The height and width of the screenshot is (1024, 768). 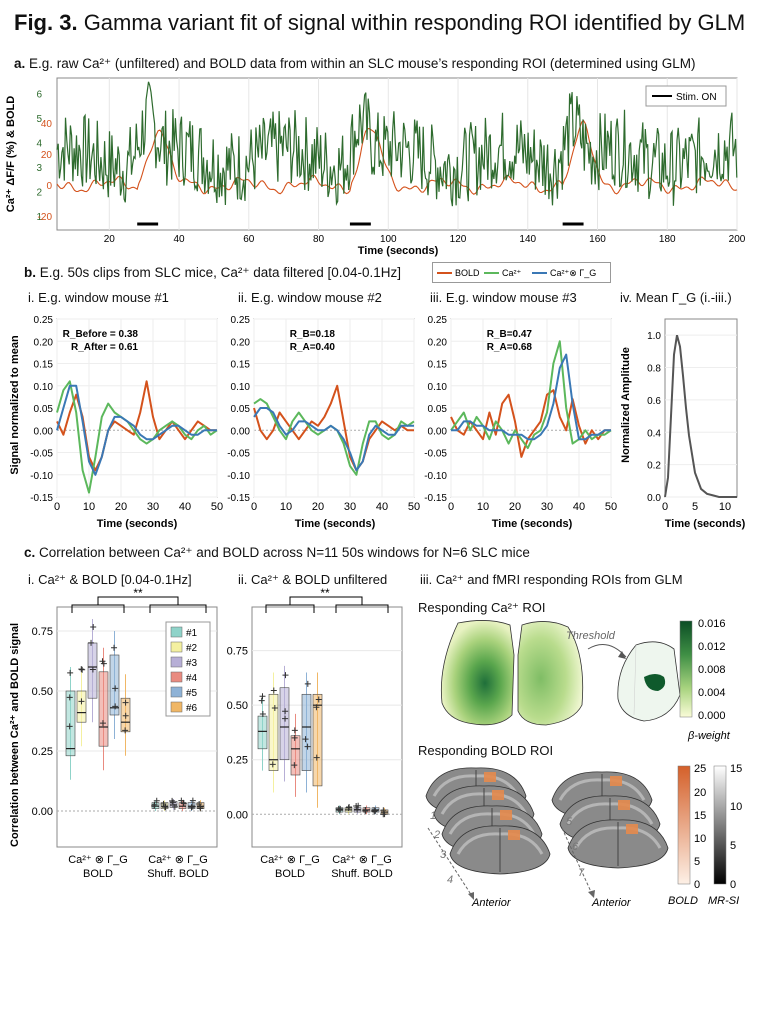 What do you see at coordinates (532, 524) in the screenshot?
I see `panel-b-iii-xlabel: Time (seconds)` at bounding box center [532, 524].